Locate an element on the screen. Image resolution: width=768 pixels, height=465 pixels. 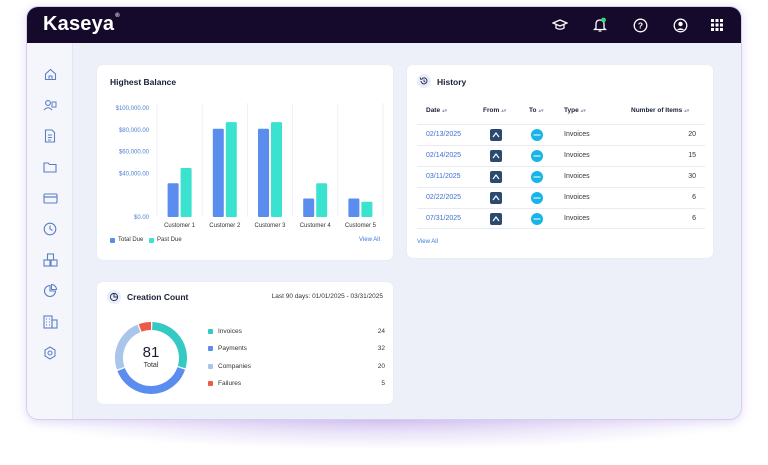
donut-slice-payments is located at coordinates (151, 380).